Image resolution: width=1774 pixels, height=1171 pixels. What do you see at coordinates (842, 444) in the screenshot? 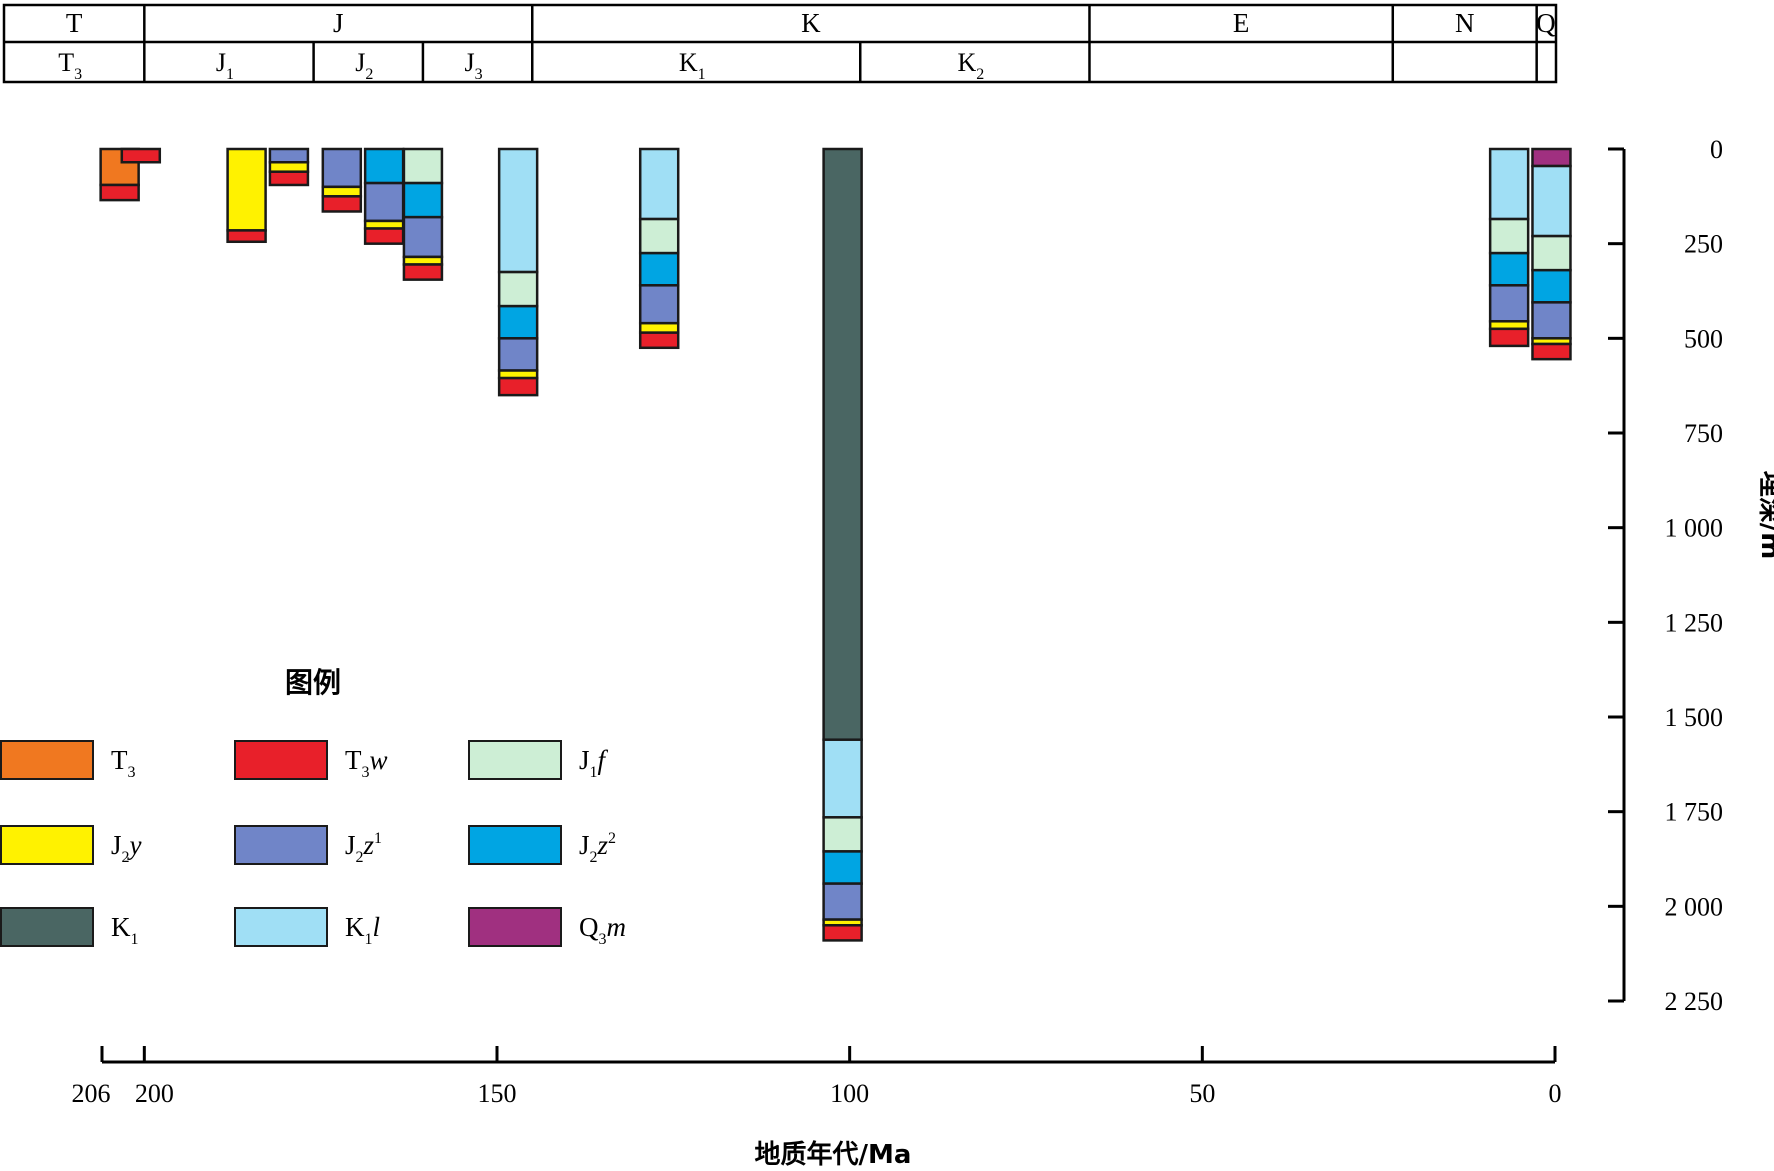
I see `layer-K1` at bounding box center [842, 444].